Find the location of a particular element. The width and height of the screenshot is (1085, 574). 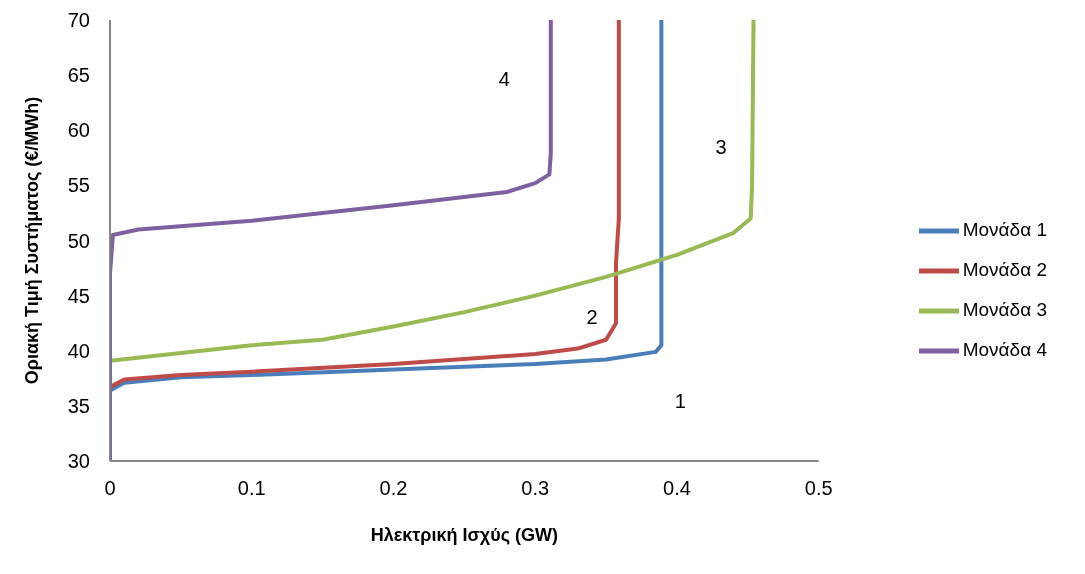

legend-label: Μονάδα 4 is located at coordinates (1004, 350).